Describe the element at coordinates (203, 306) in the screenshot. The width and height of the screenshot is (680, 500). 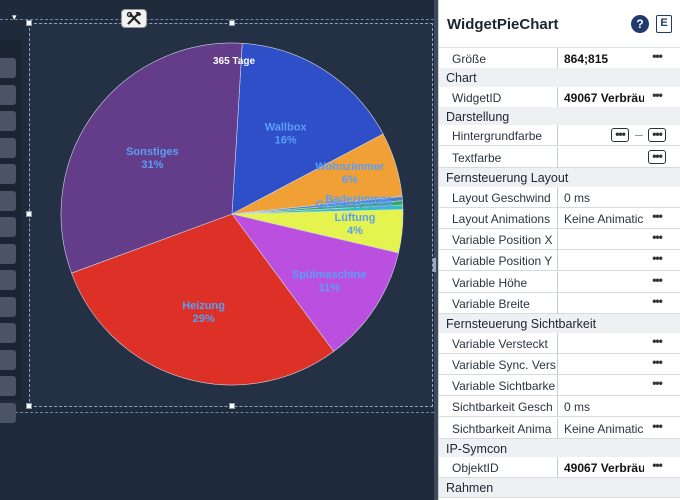
I see `slice-label: Heizung` at that location.